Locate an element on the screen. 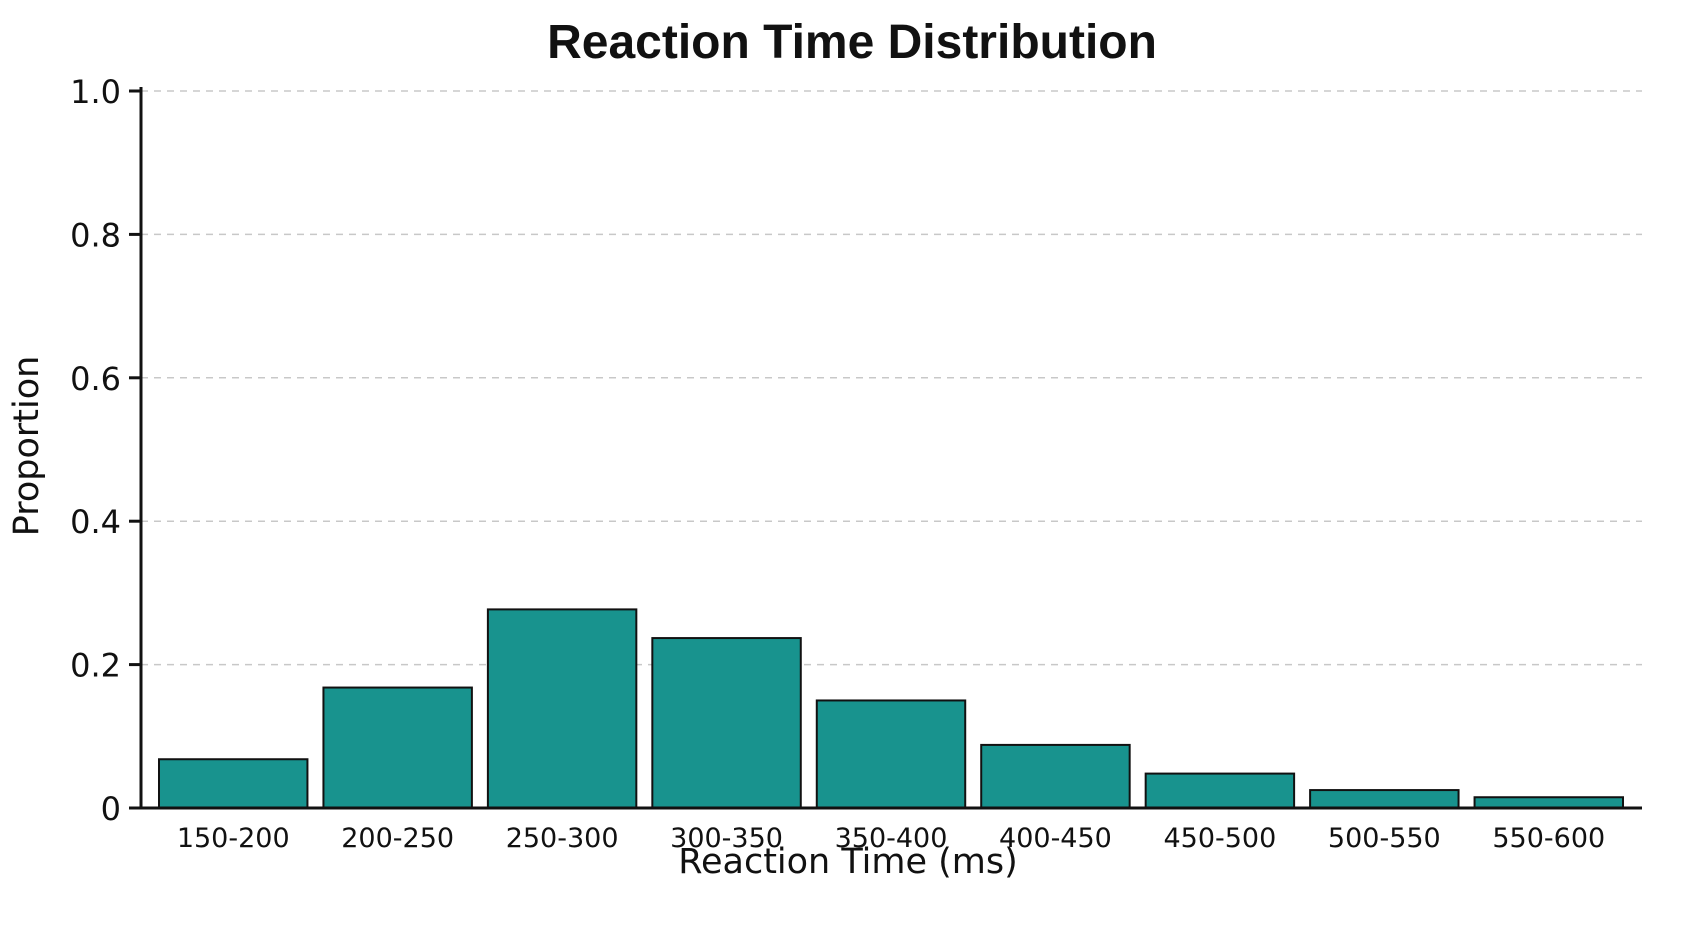 The height and width of the screenshot is (933, 1694). x-tick-label: 250-300 is located at coordinates (562, 838).